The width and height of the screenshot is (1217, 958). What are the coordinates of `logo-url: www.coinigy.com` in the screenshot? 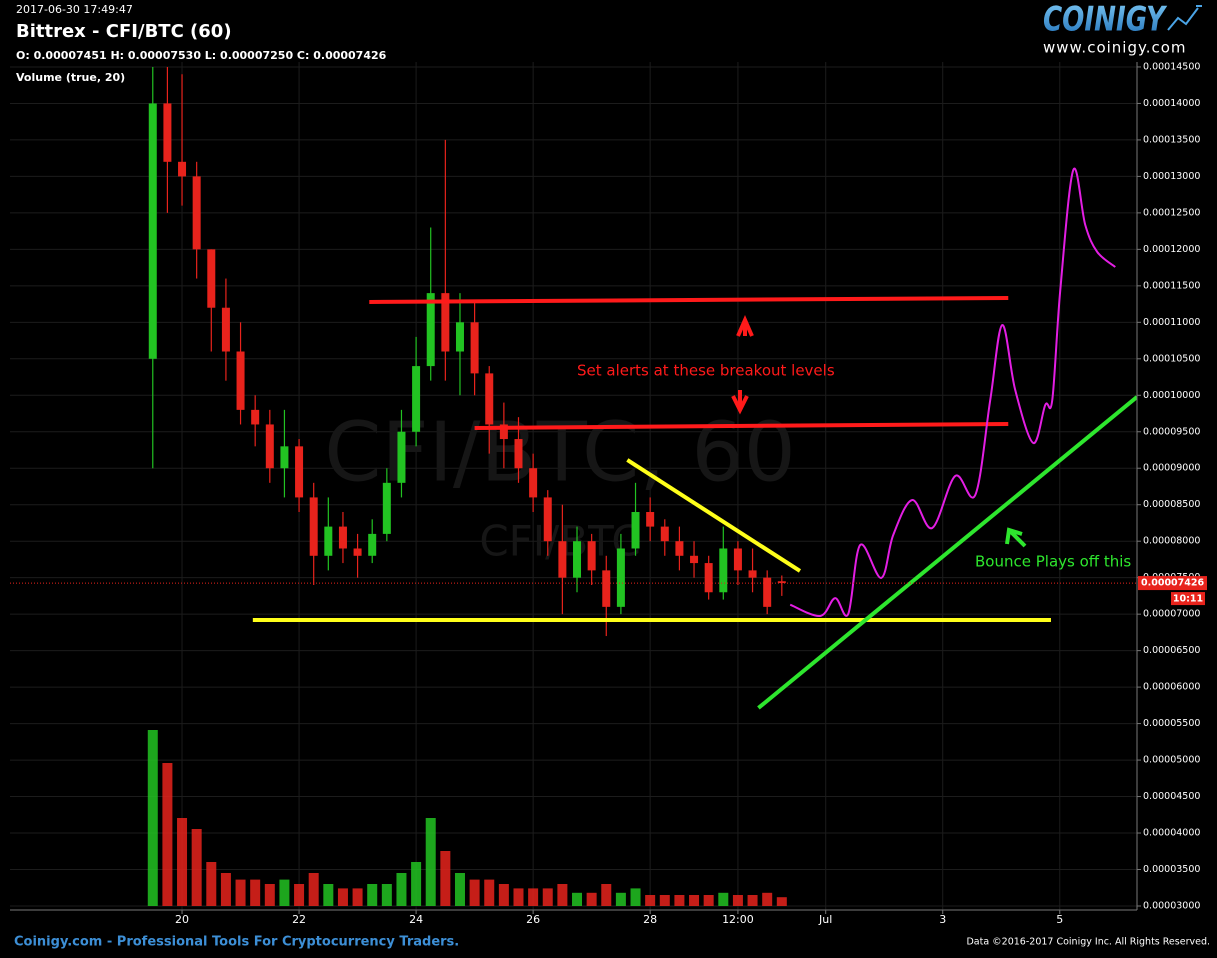 It's located at (1115, 48).